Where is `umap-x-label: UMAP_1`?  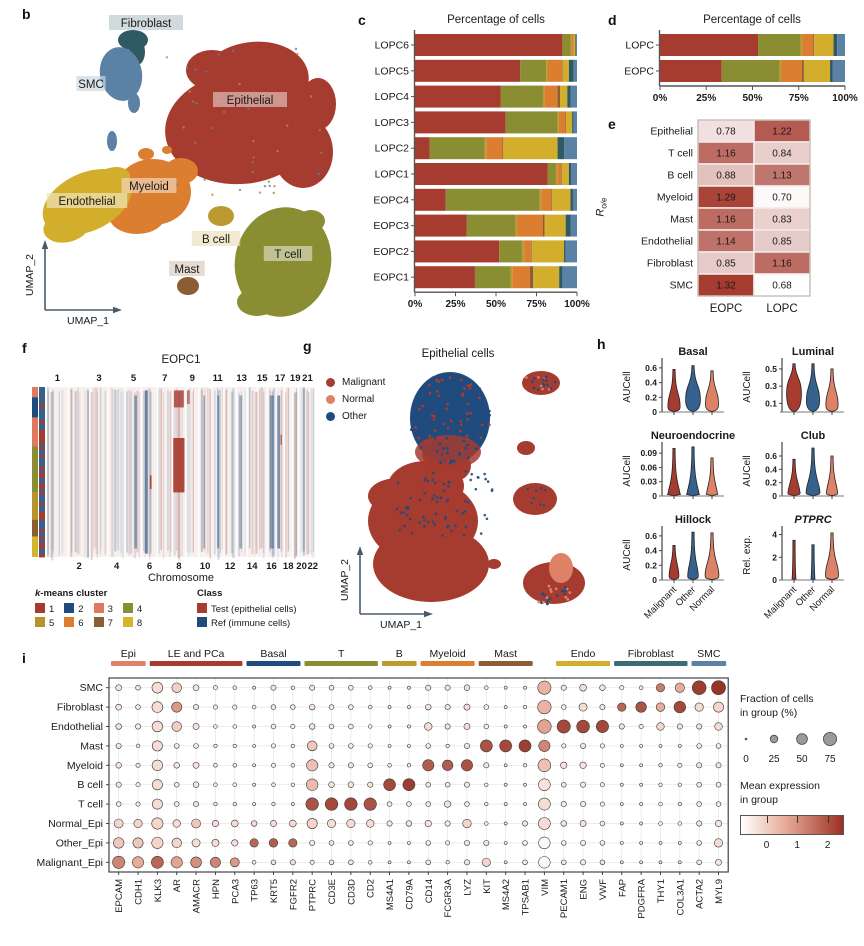 umap-x-label: UMAP_1 is located at coordinates (88, 321).